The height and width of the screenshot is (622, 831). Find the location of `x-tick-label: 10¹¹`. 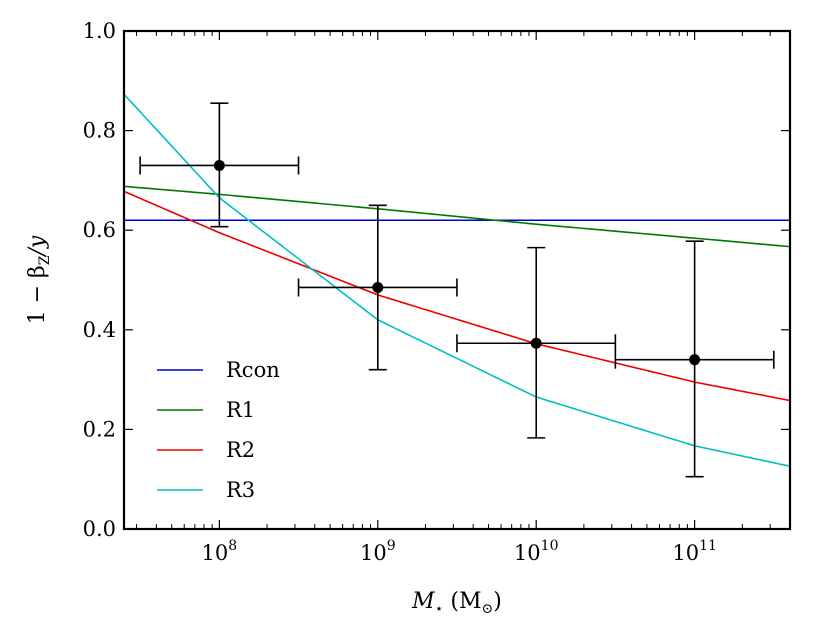

x-tick-label: 10¹¹ is located at coordinates (694, 551).